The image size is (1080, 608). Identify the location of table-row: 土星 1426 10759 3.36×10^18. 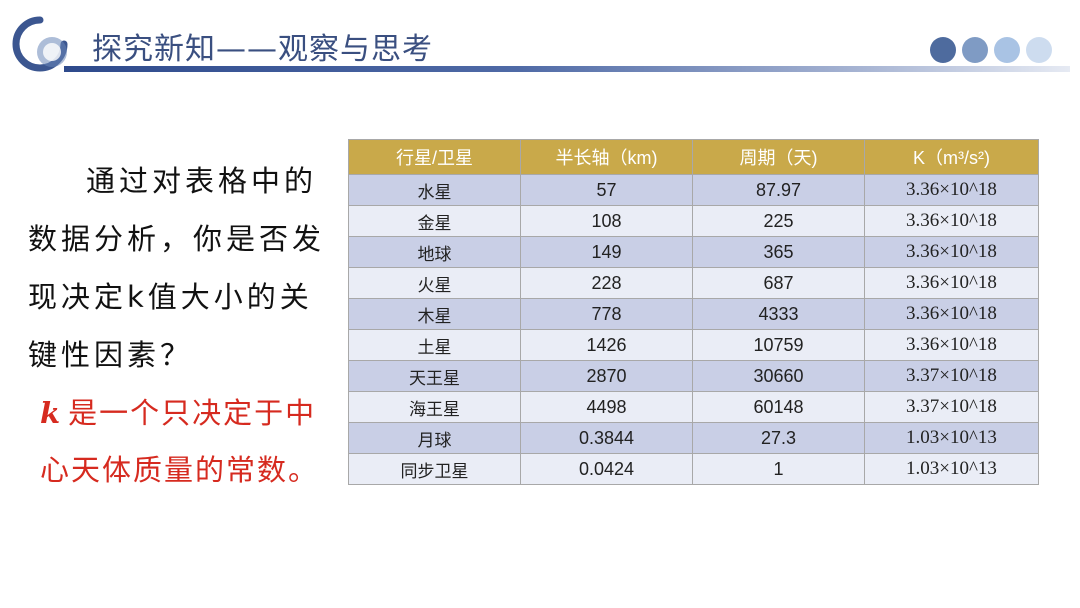
(693, 345).